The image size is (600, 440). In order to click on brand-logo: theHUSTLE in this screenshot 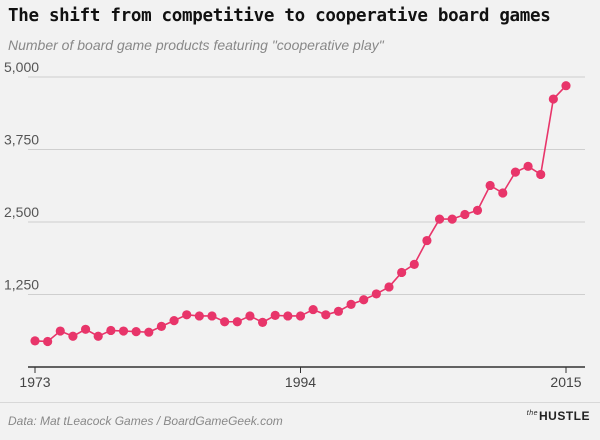, I will do `click(558, 416)`.